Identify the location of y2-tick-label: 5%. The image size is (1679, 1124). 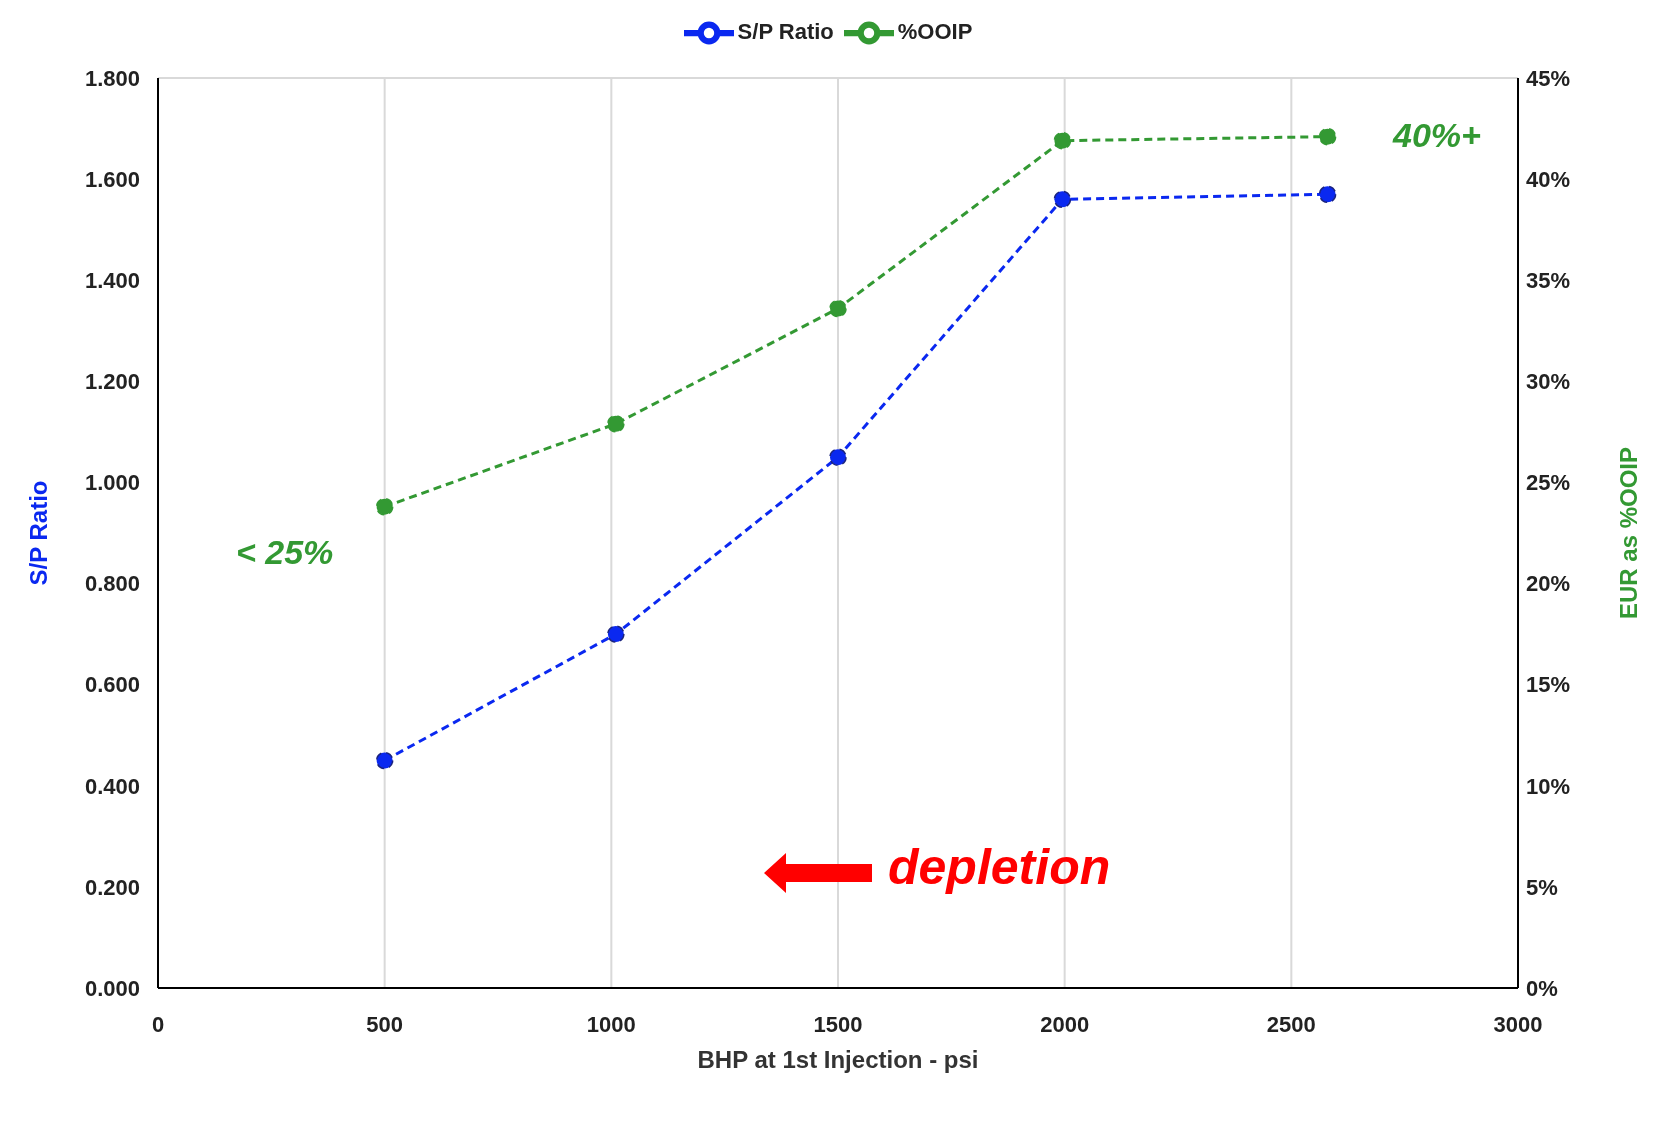
(1542, 887).